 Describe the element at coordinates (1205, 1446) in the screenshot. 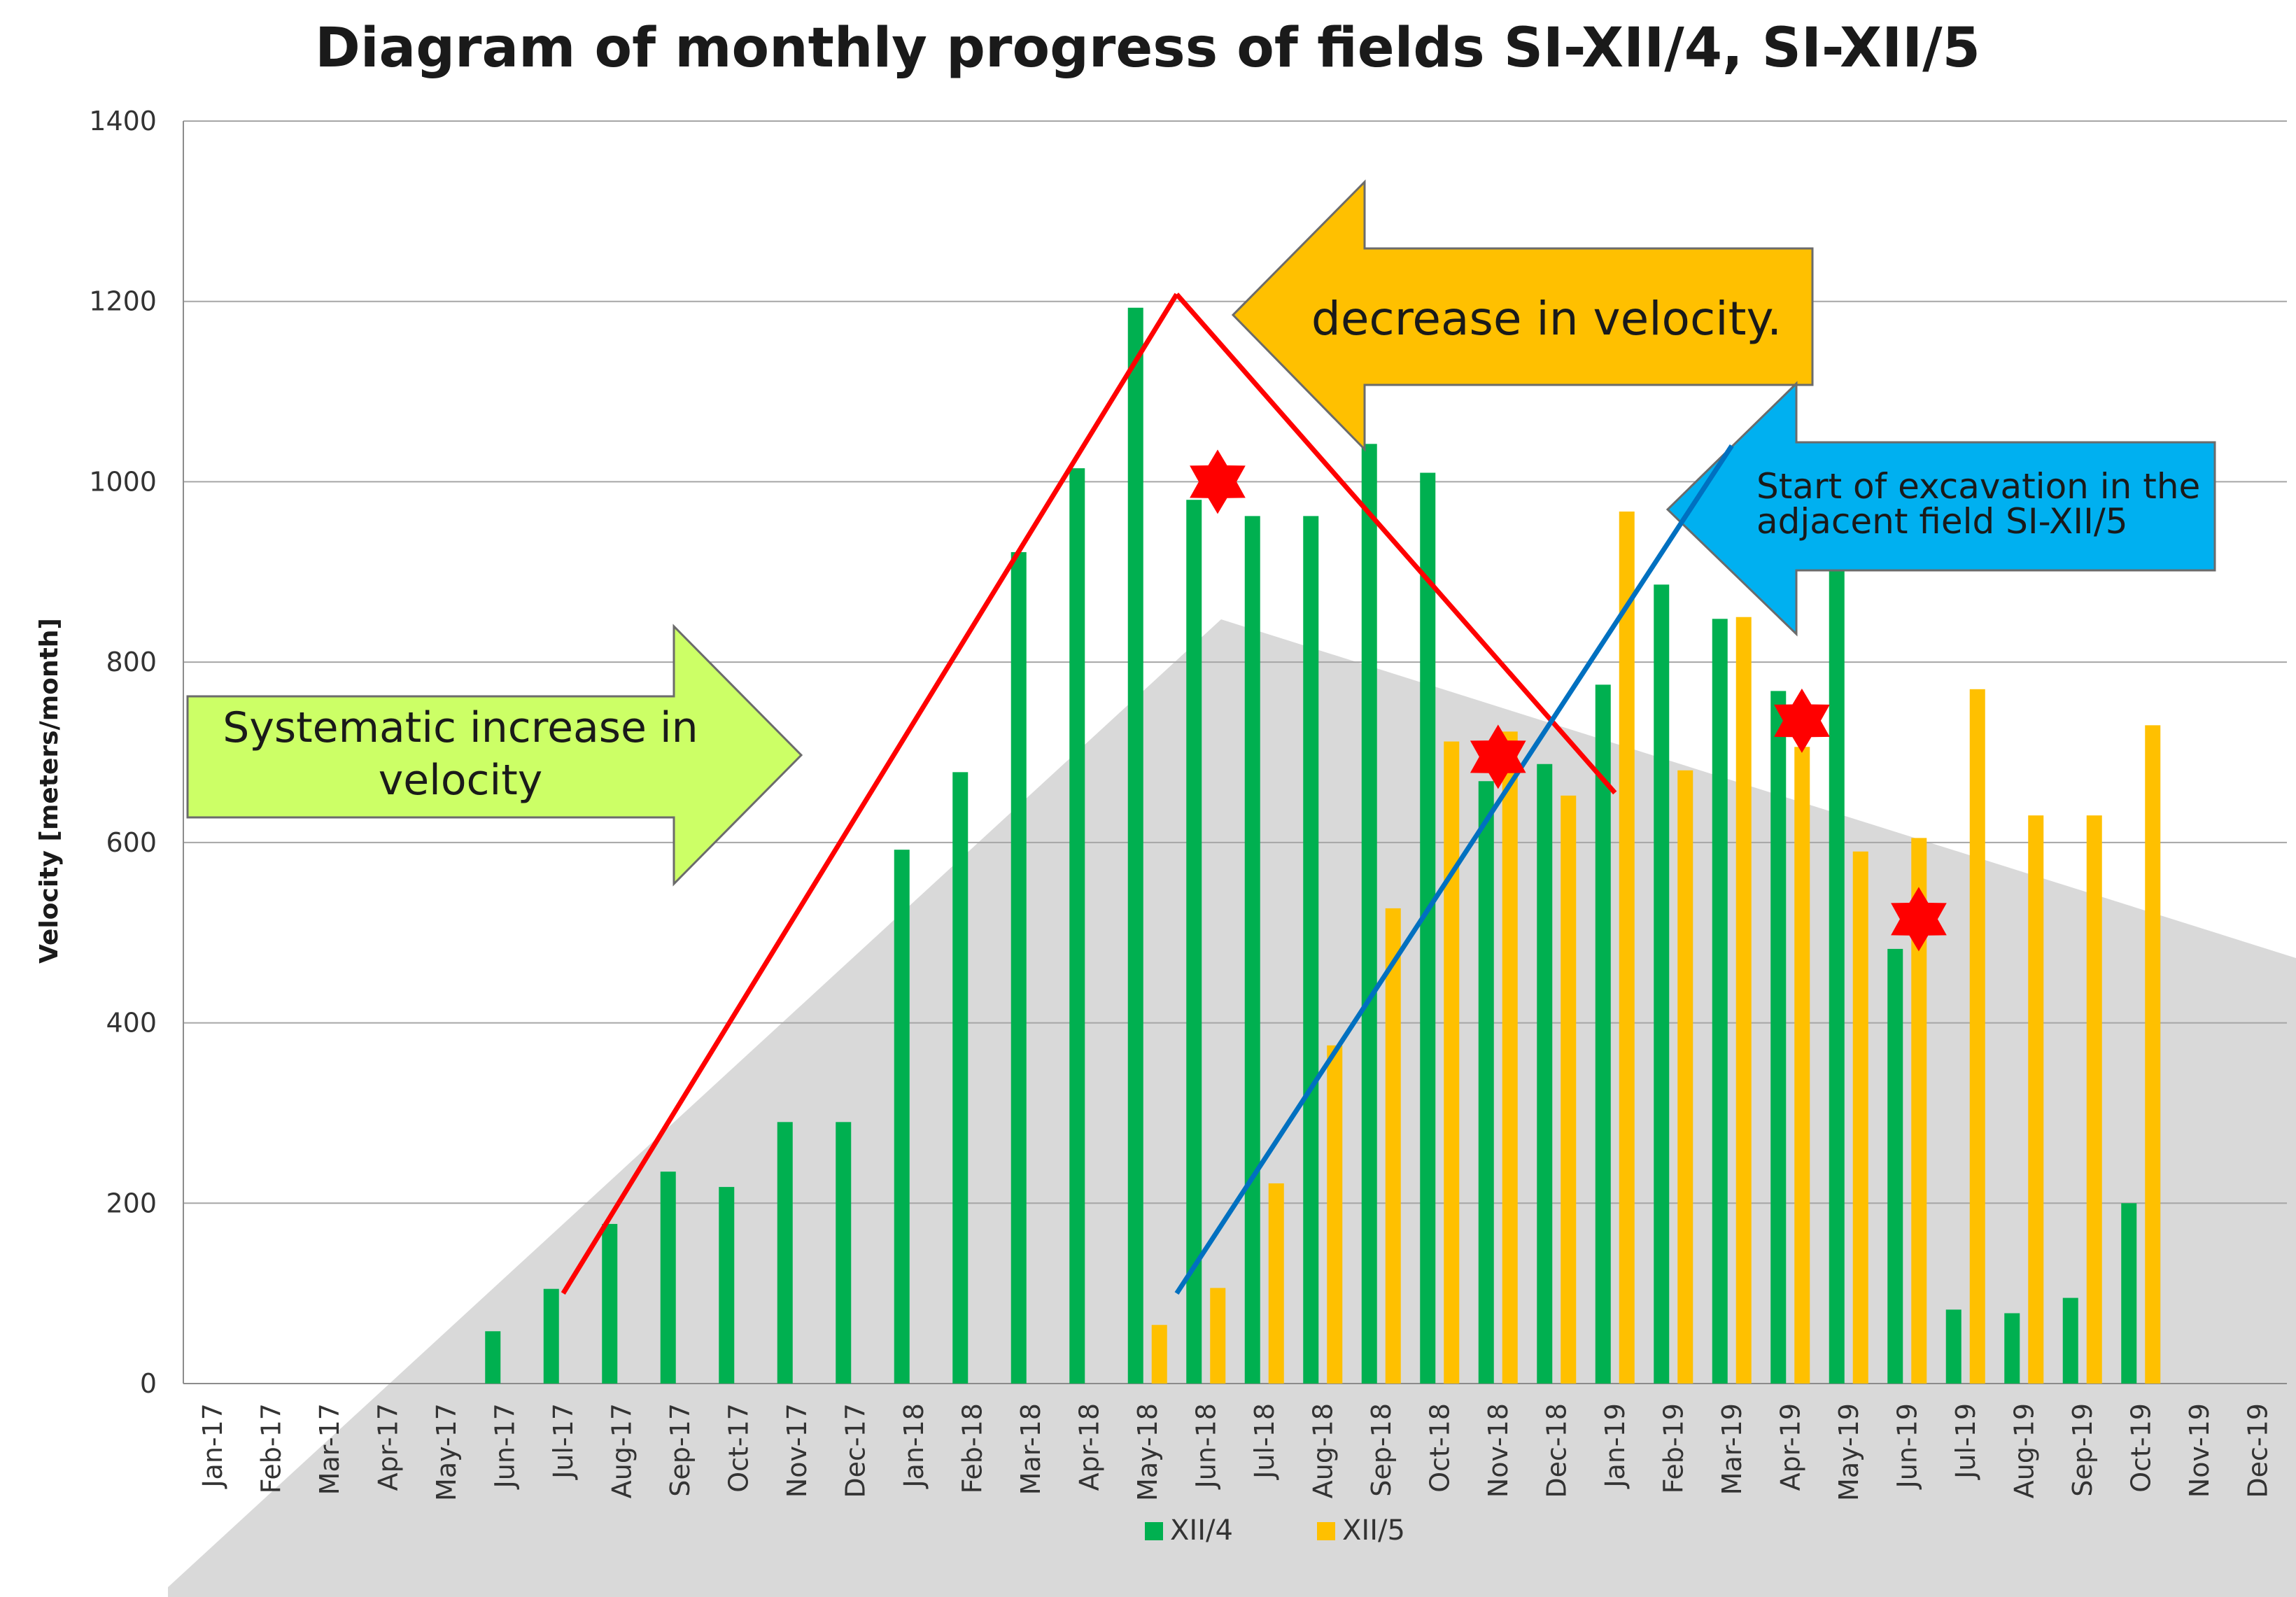

I see `x-tick-label: Jun-18` at that location.